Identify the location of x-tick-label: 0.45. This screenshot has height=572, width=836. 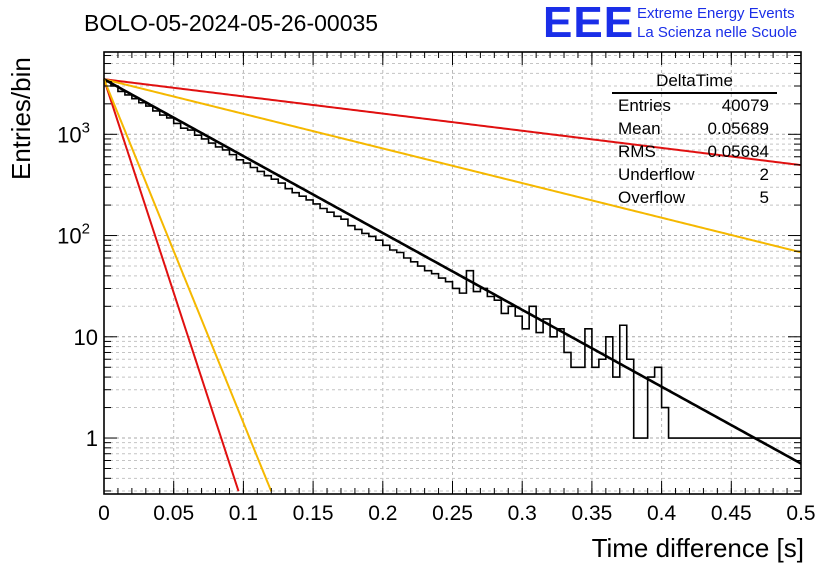
(731, 513).